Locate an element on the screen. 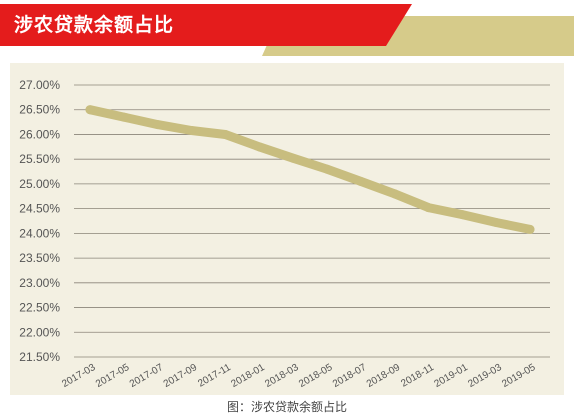 The height and width of the screenshot is (415, 574). x-tick-label: 2018-11 is located at coordinates (417, 376).